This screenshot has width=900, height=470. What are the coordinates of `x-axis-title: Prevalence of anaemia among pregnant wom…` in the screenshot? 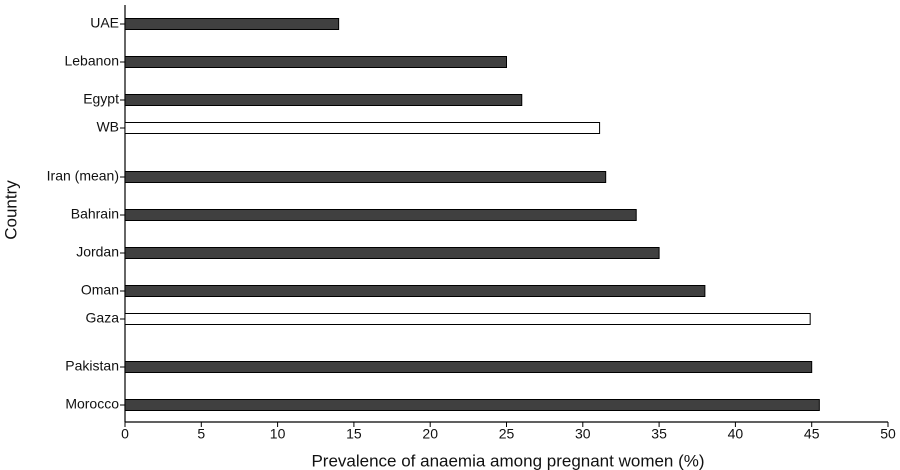 It's located at (507, 460).